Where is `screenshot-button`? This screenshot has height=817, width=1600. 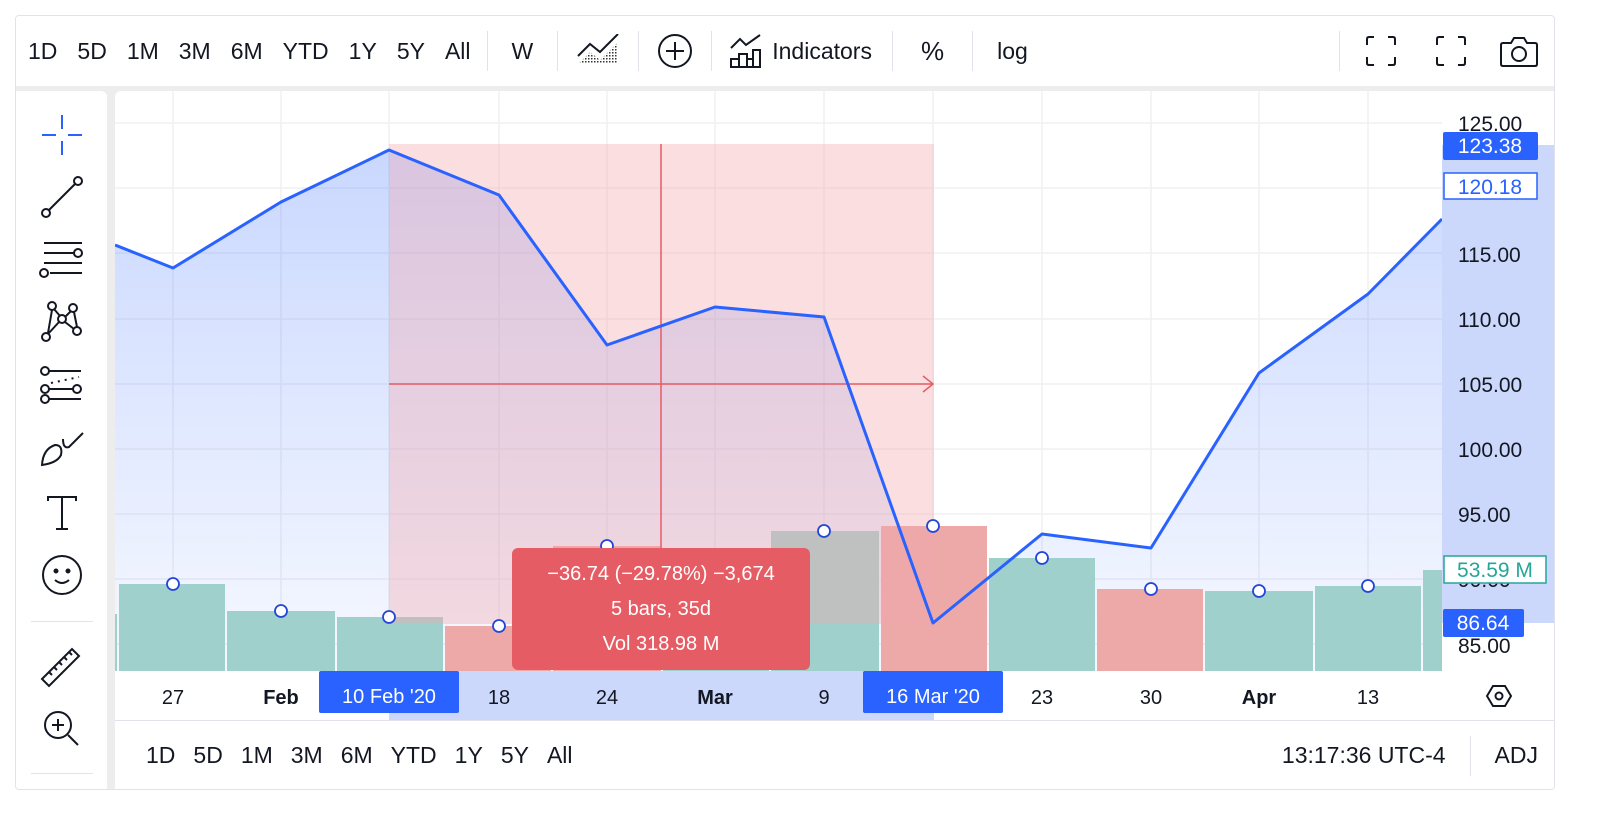 screenshot-button is located at coordinates (1520, 51).